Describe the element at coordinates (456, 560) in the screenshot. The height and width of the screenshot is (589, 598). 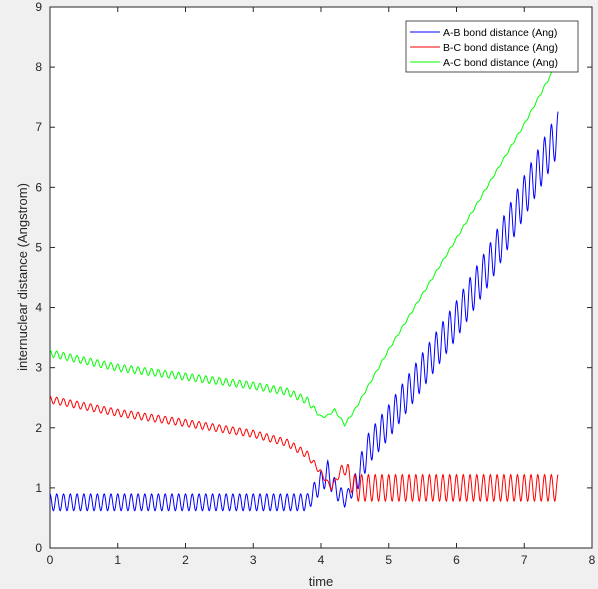
I see `x-tick-label: 6` at that location.